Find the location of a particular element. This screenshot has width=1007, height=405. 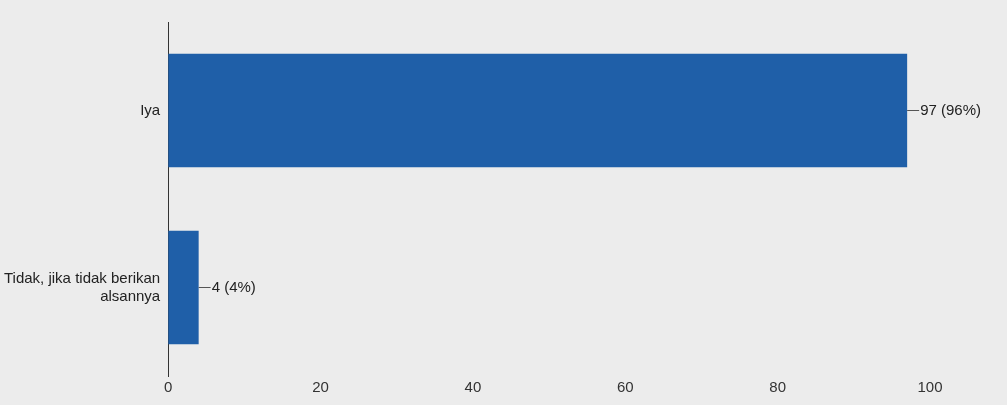

data-label: 4 (4%) is located at coordinates (233, 286).